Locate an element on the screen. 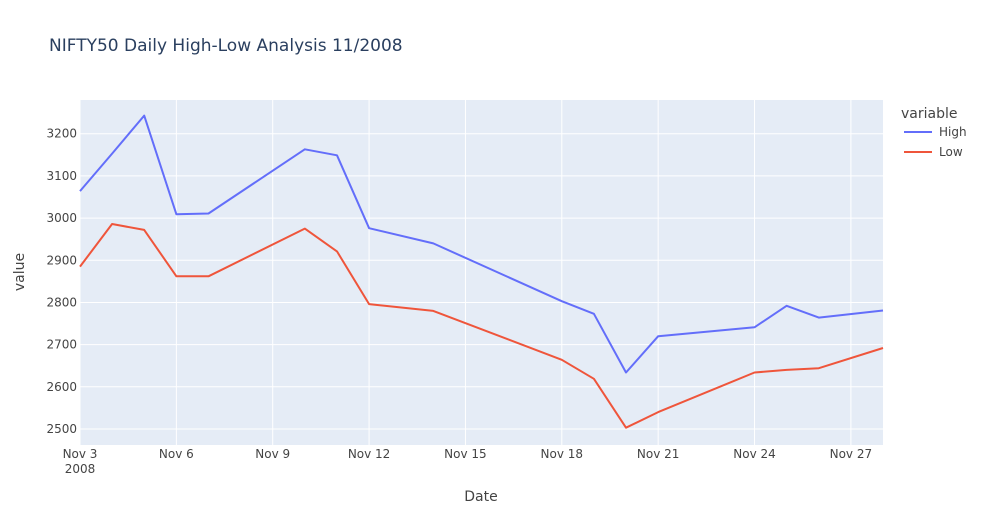 The width and height of the screenshot is (983, 529). x-tick-label: Nov 6 is located at coordinates (176, 454).